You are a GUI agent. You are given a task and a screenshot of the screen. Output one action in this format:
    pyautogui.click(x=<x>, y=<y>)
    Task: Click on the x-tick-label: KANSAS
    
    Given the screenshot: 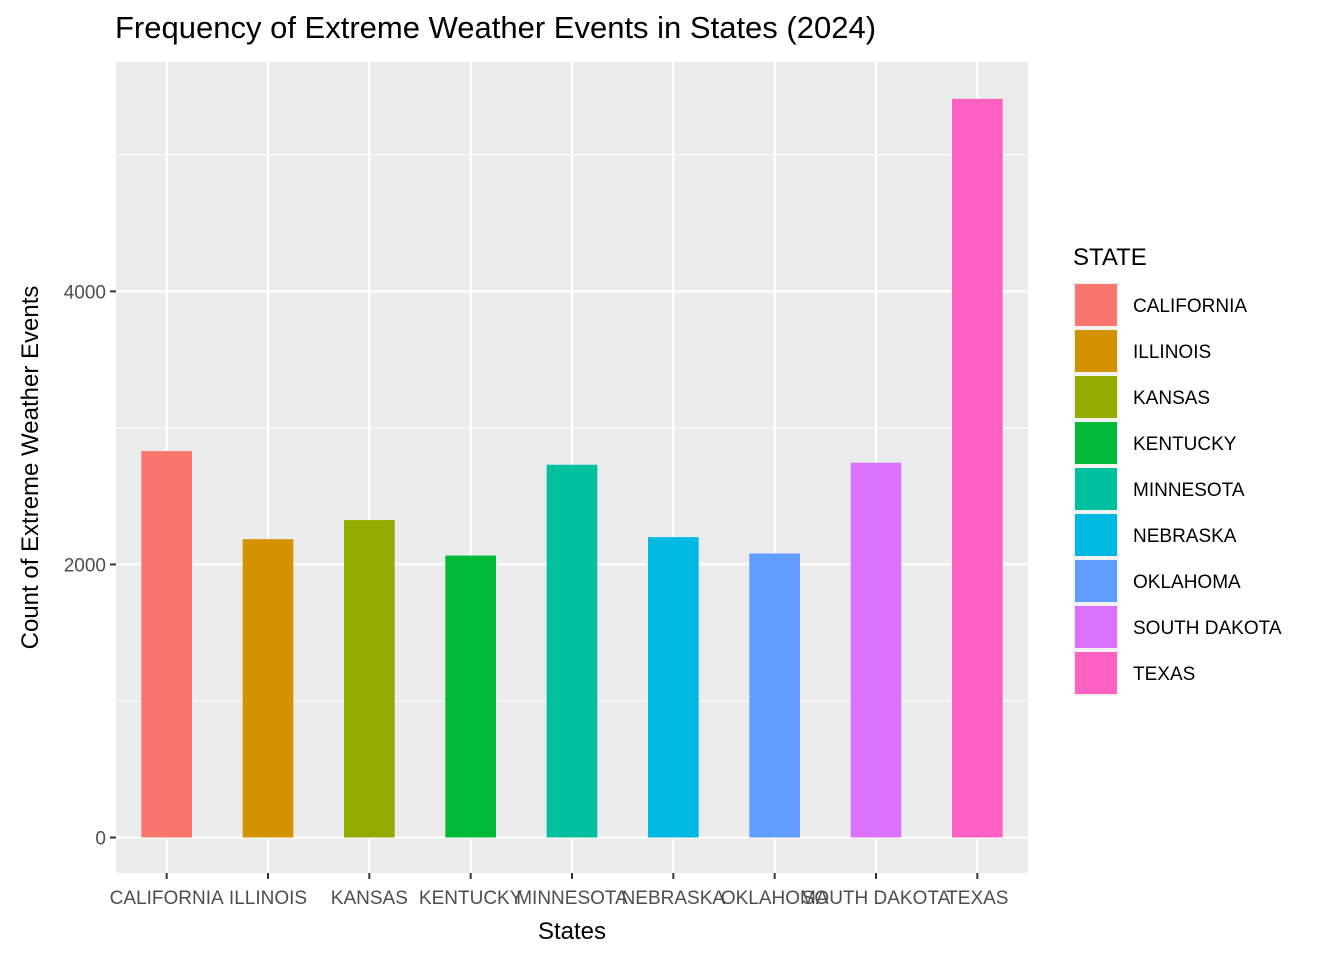 What is the action you would take?
    pyautogui.click(x=369, y=898)
    